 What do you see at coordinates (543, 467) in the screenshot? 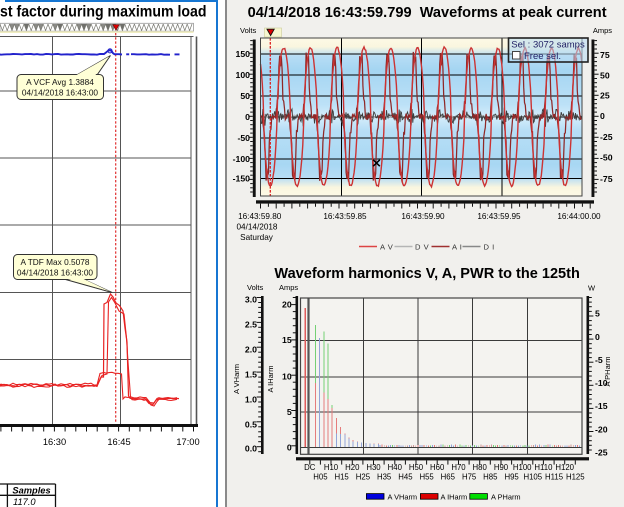
I see `svg-text: H110` at bounding box center [543, 467].